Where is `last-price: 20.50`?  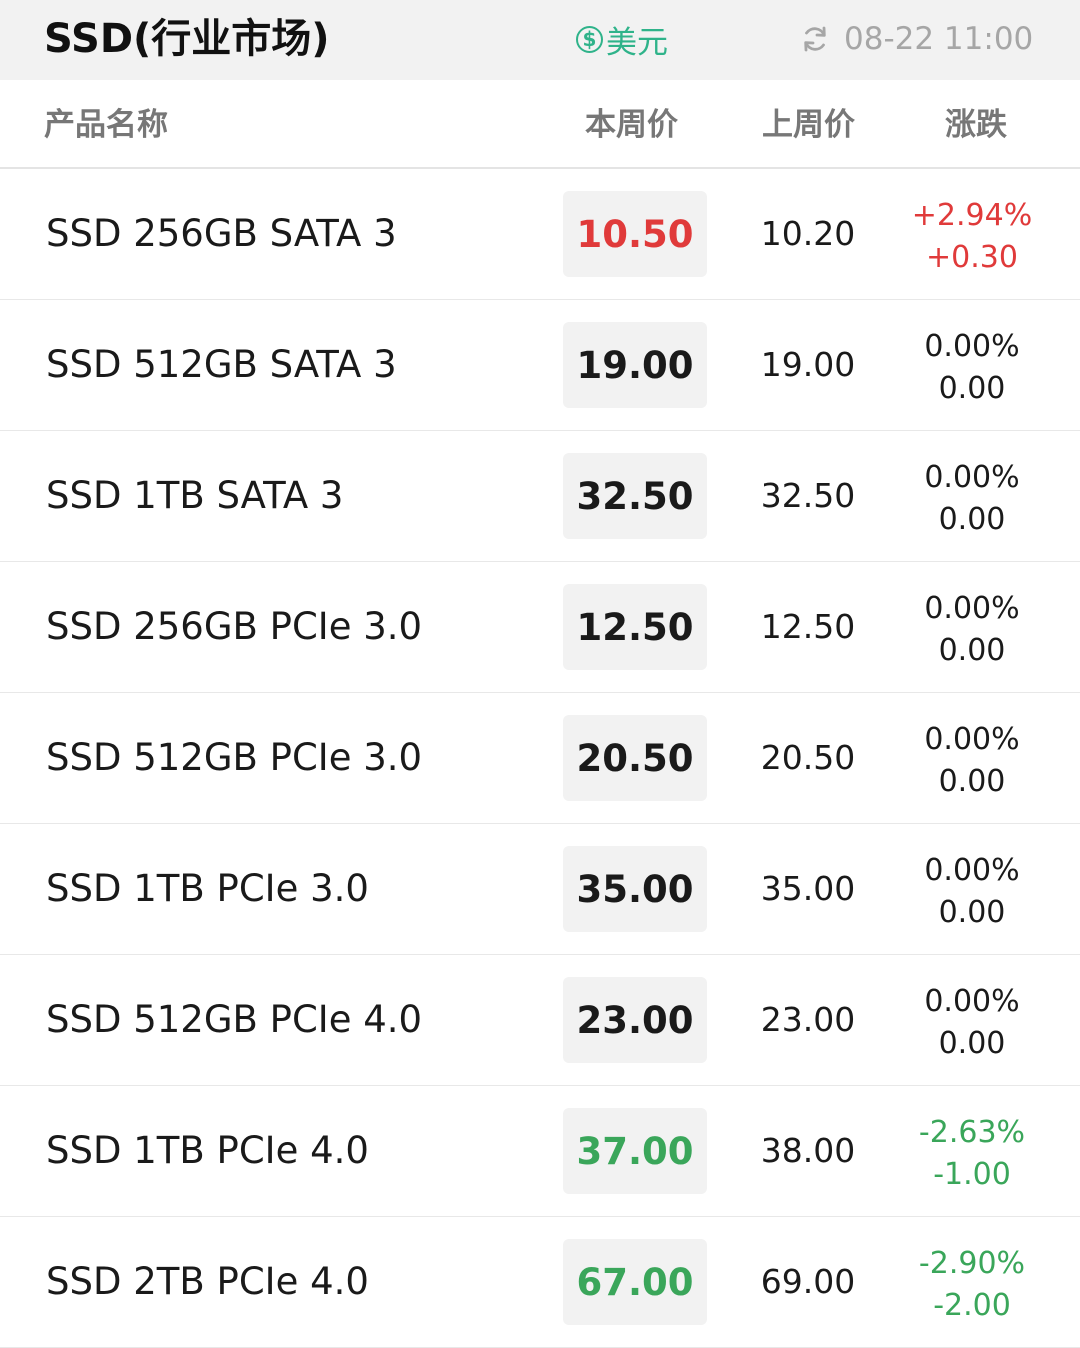 last-price: 20.50 is located at coordinates (808, 757).